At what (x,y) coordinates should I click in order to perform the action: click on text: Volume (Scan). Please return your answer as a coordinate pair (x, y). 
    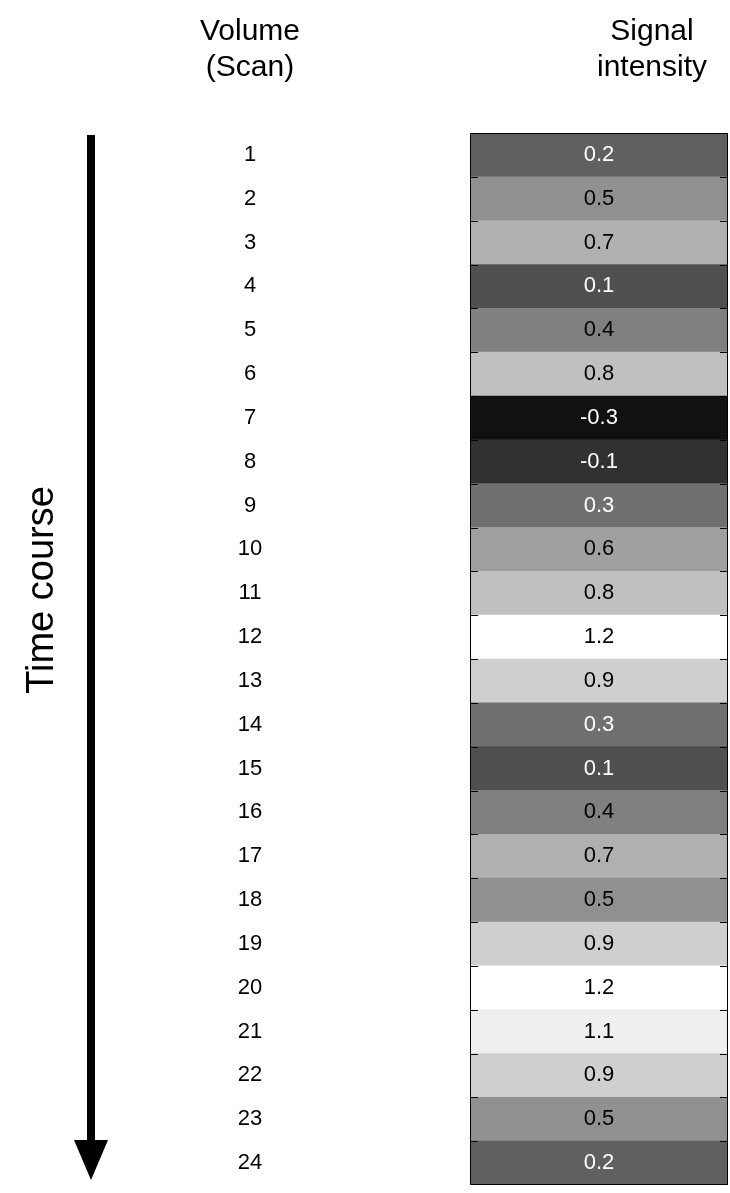
    Looking at the image, I should click on (250, 48).